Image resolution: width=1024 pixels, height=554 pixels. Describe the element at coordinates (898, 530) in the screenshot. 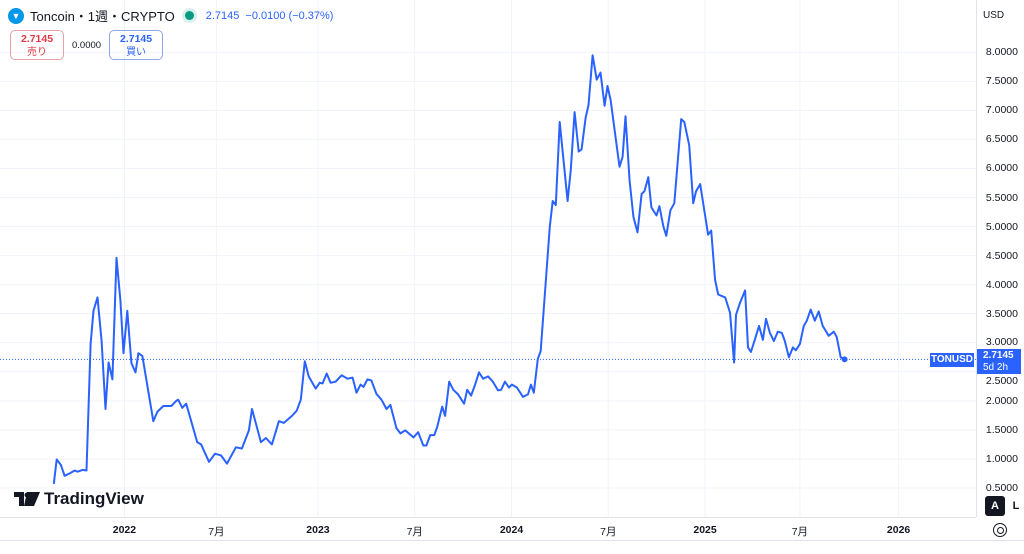

I see `x-tick-label: 2026` at that location.